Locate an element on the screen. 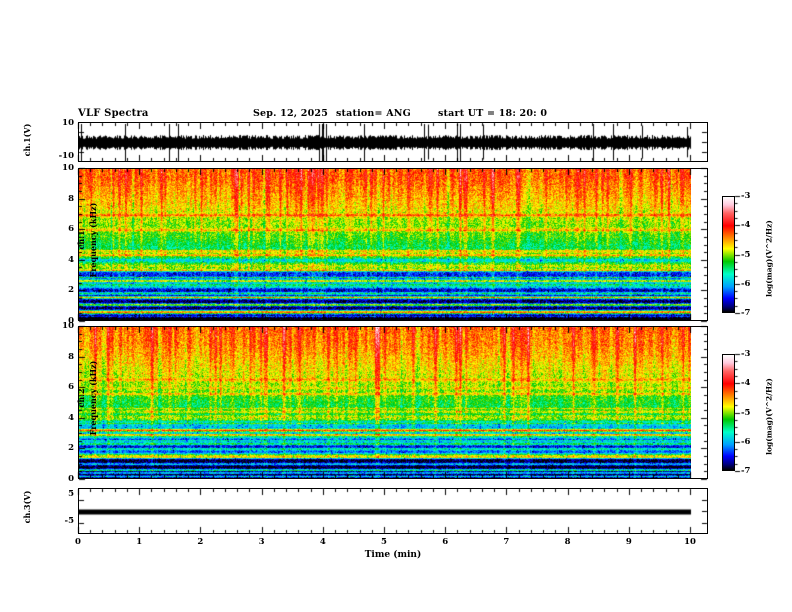 This screenshot has height=612, width=792. ch3-voltage-axis-label: ch.3(V) is located at coordinates (27, 507).